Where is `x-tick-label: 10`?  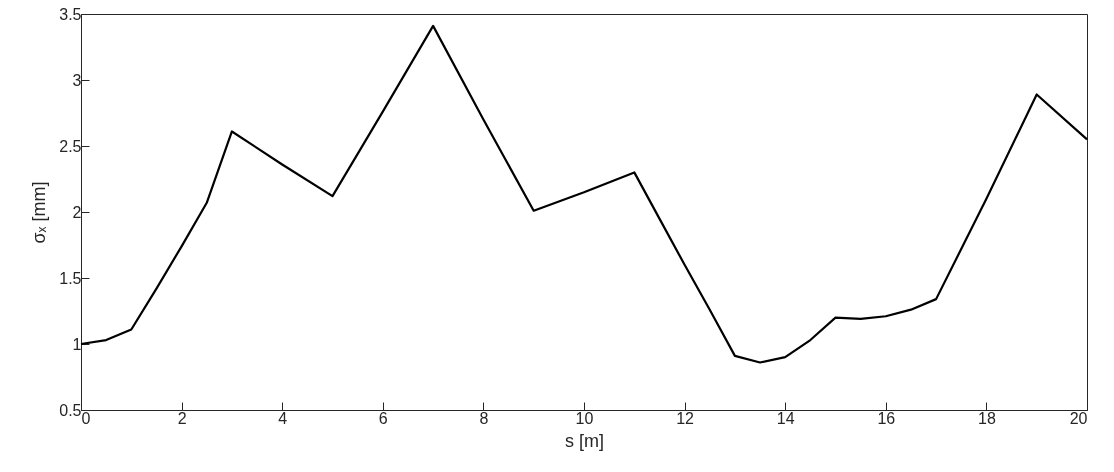
x-tick-label: 10 is located at coordinates (584, 418).